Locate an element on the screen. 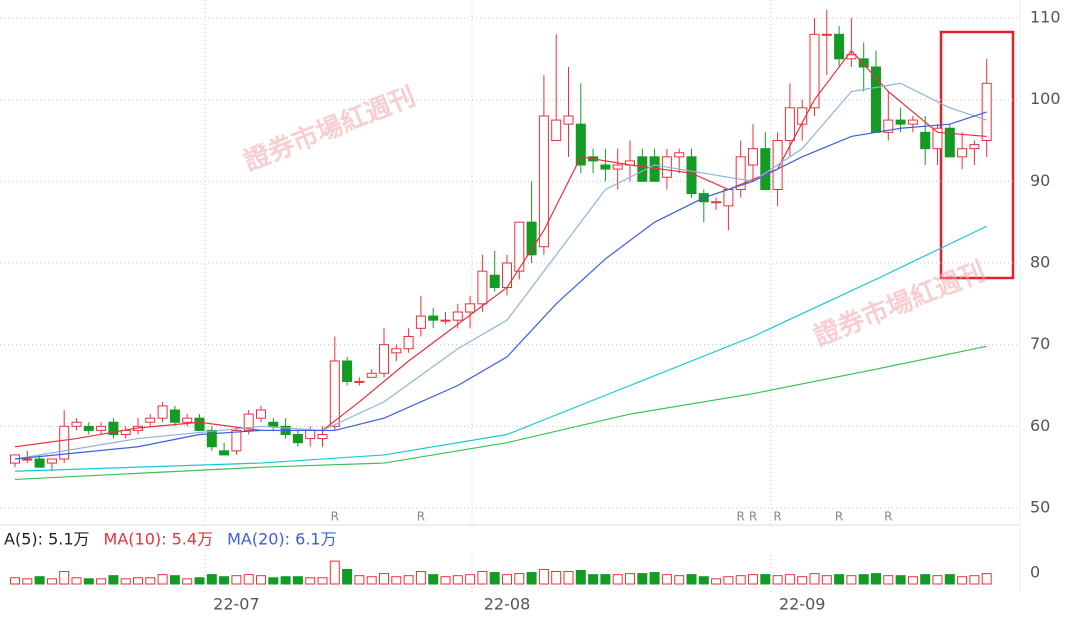  x-tick-label: 22-08 is located at coordinates (507, 604).